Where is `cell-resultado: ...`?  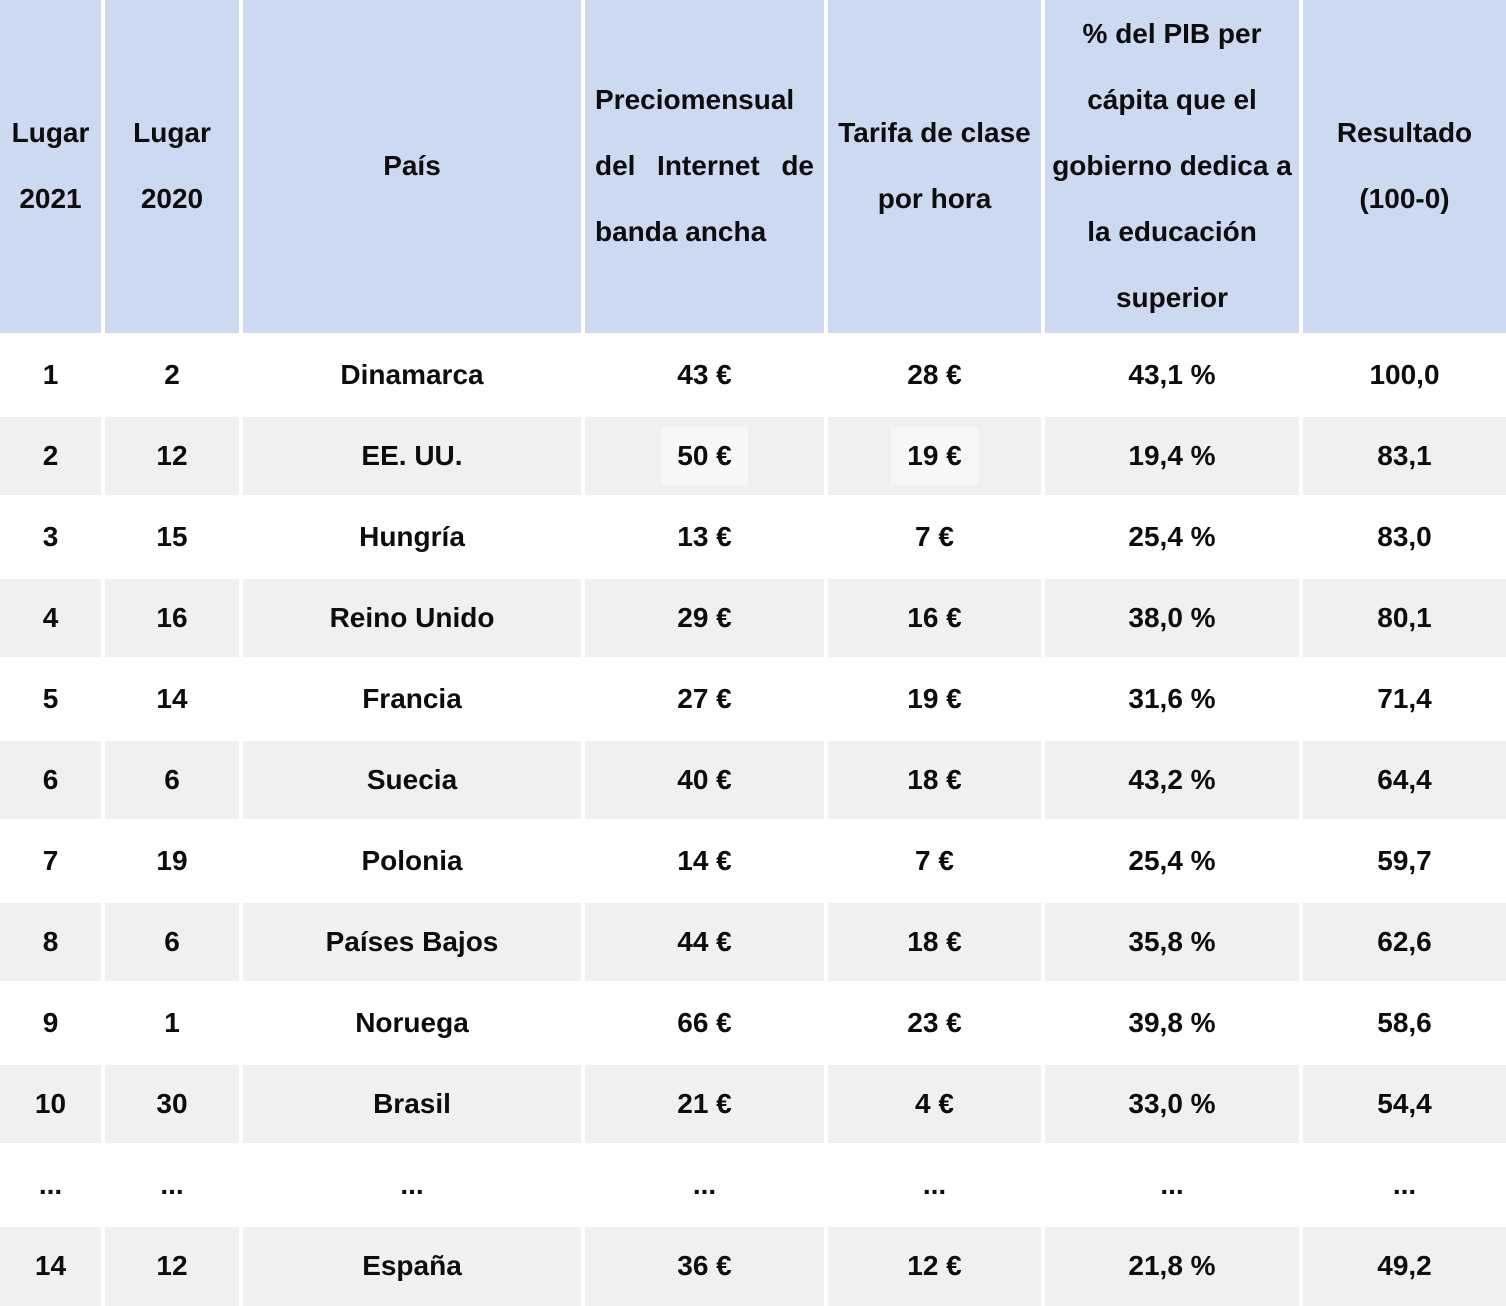 cell-resultado: ... is located at coordinates (1403, 1185).